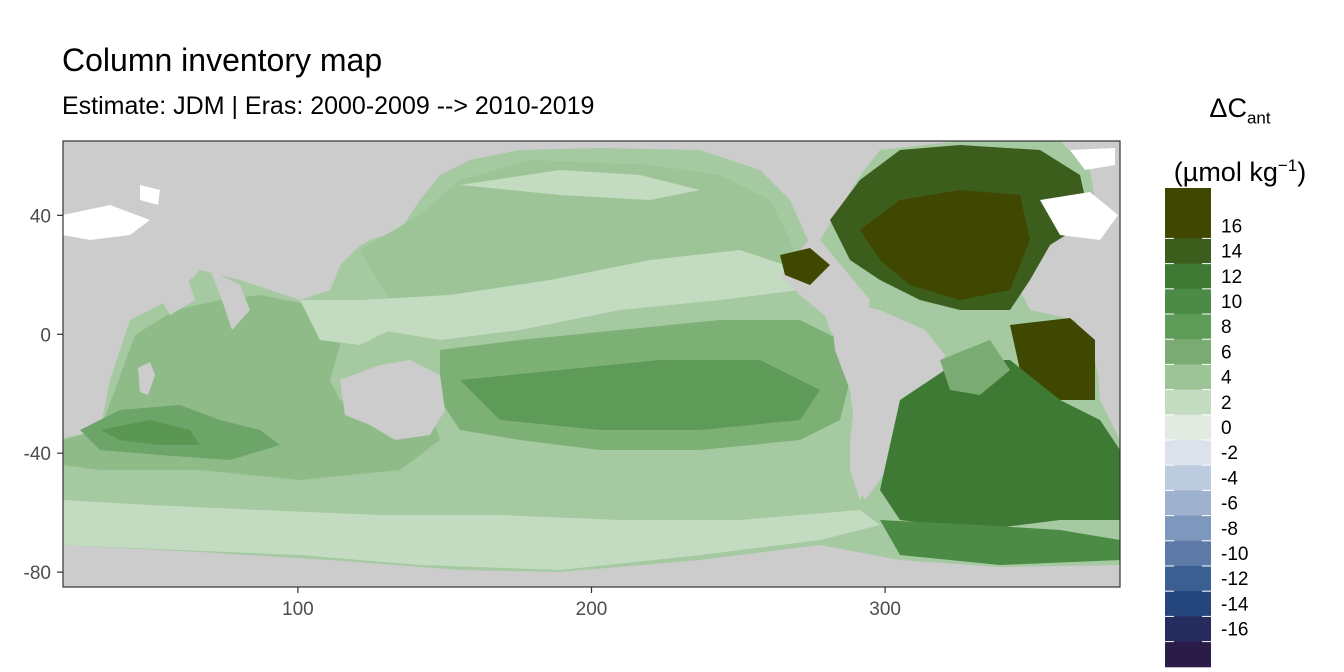 This screenshot has height=672, width=1344. I want to click on legend-subscript: ant, so click(1258, 118).